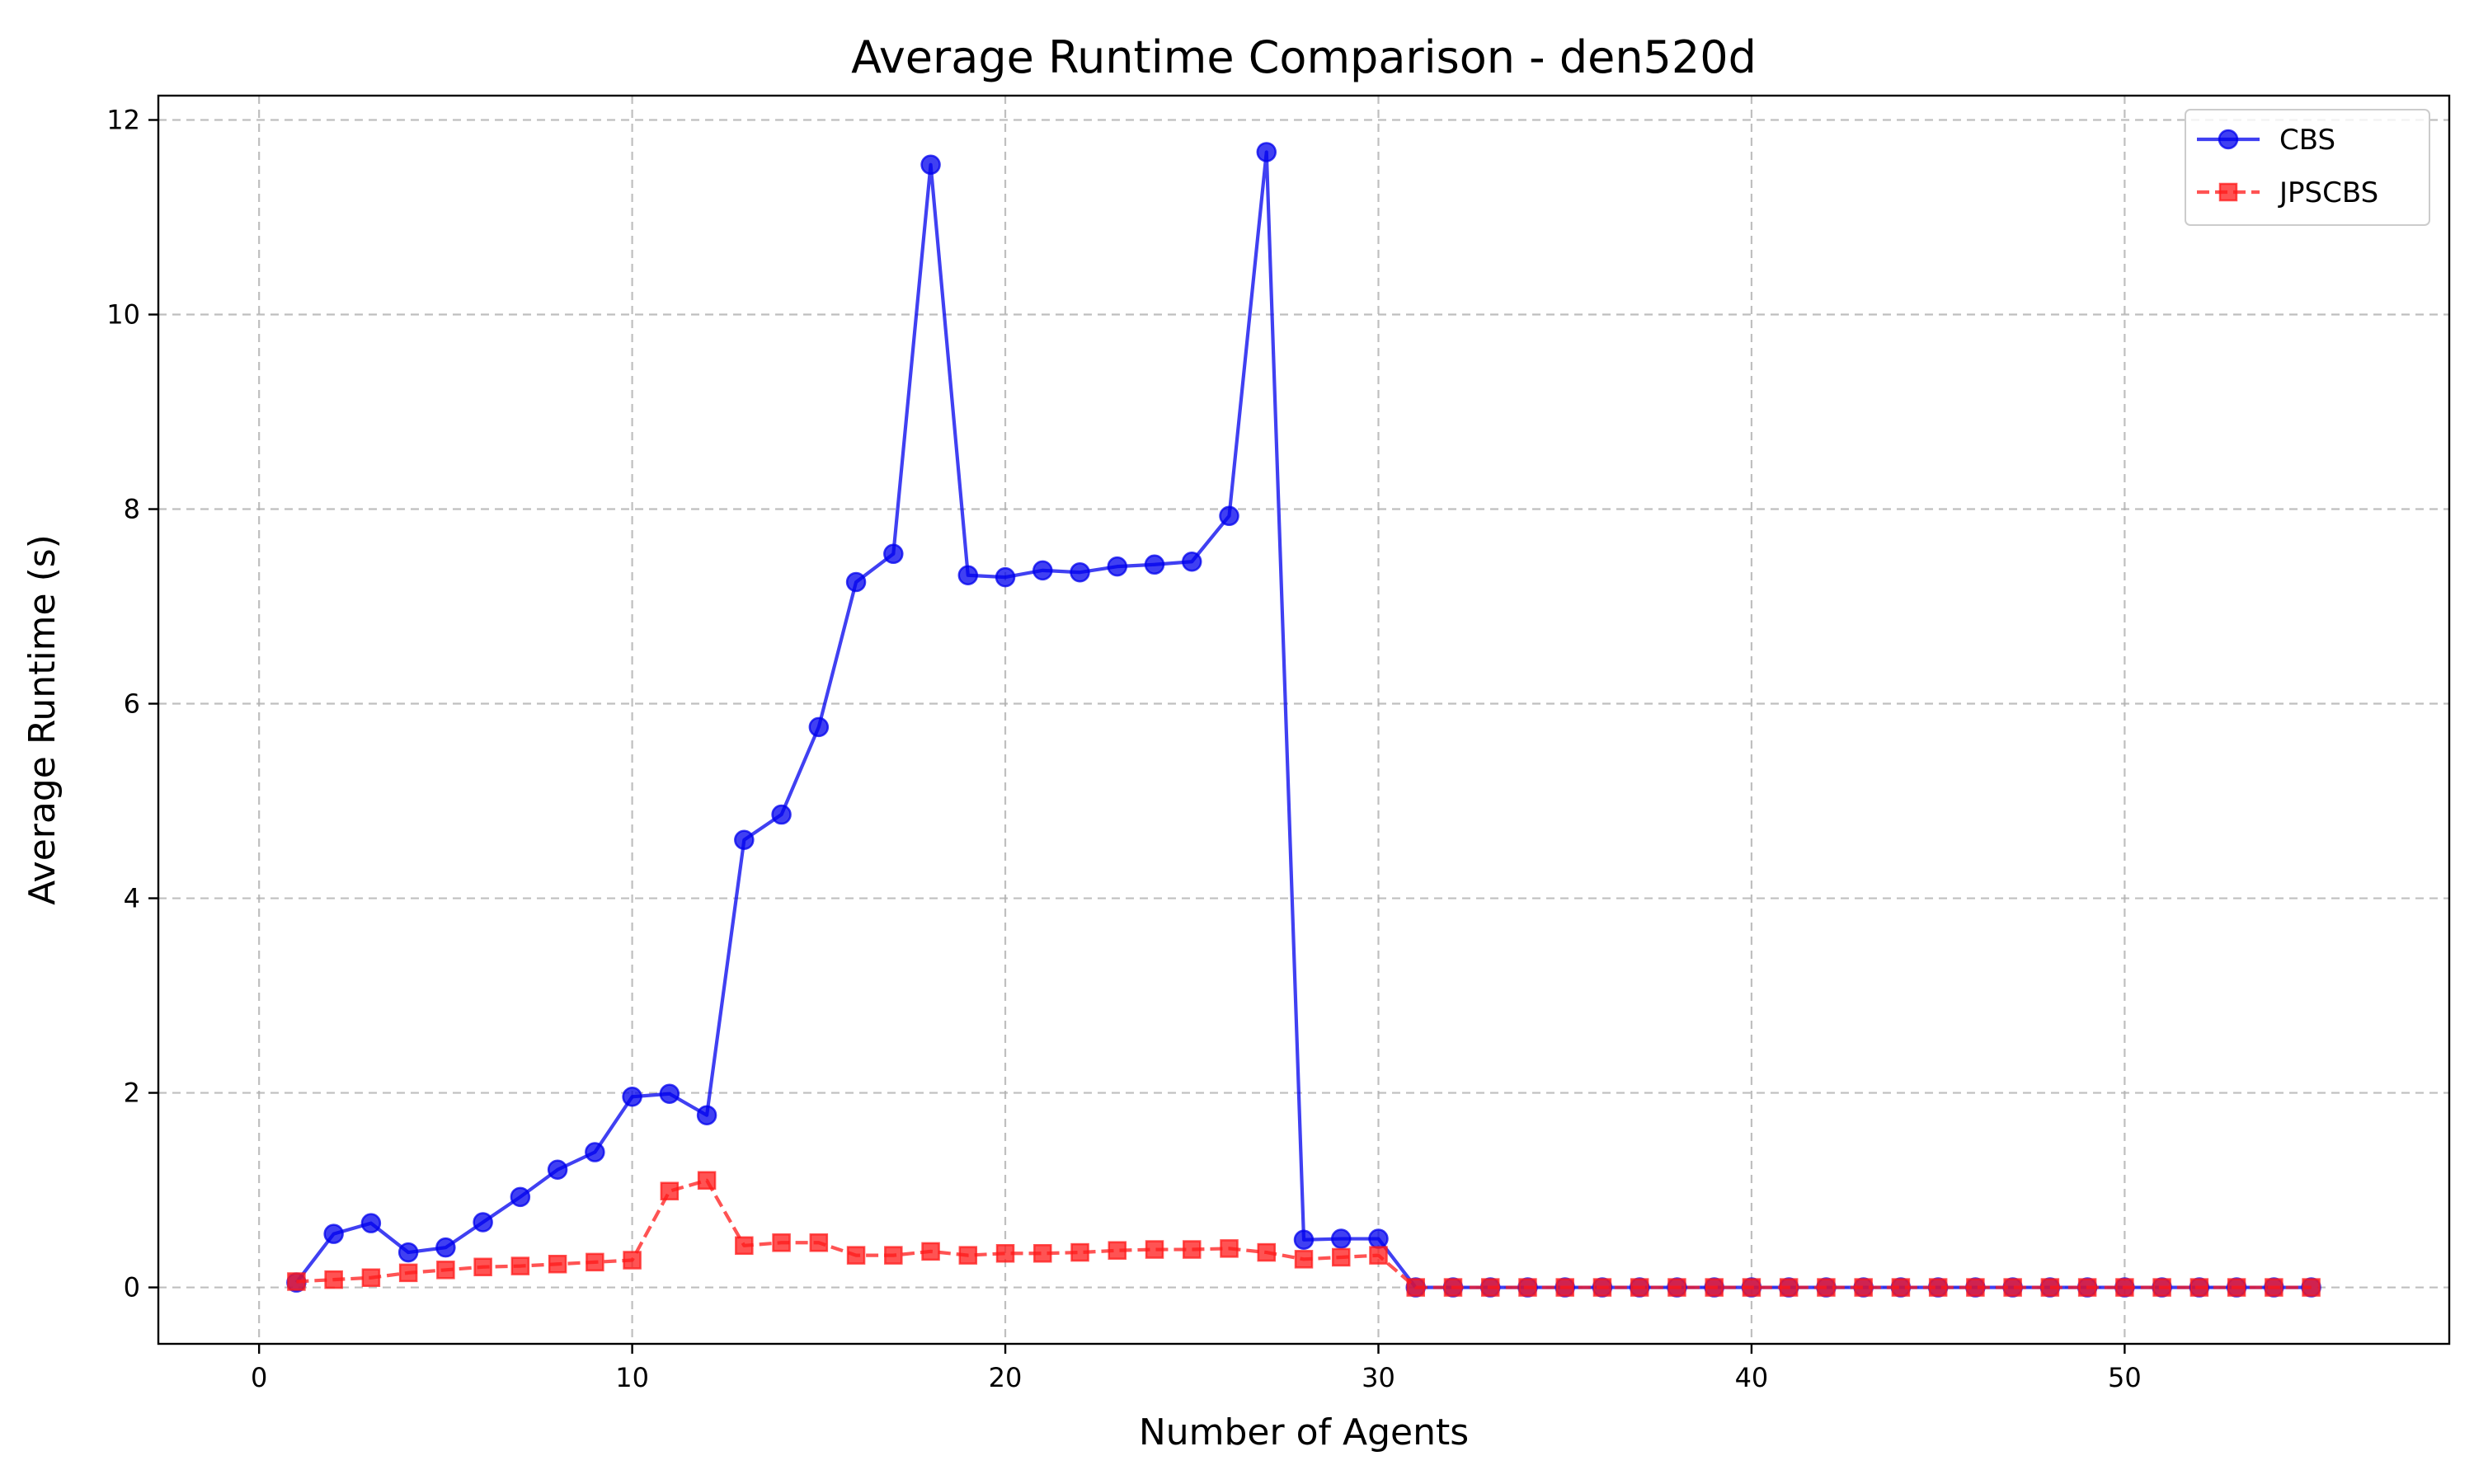  I want to click on legend-marker-jpscbs, so click(2228, 192).